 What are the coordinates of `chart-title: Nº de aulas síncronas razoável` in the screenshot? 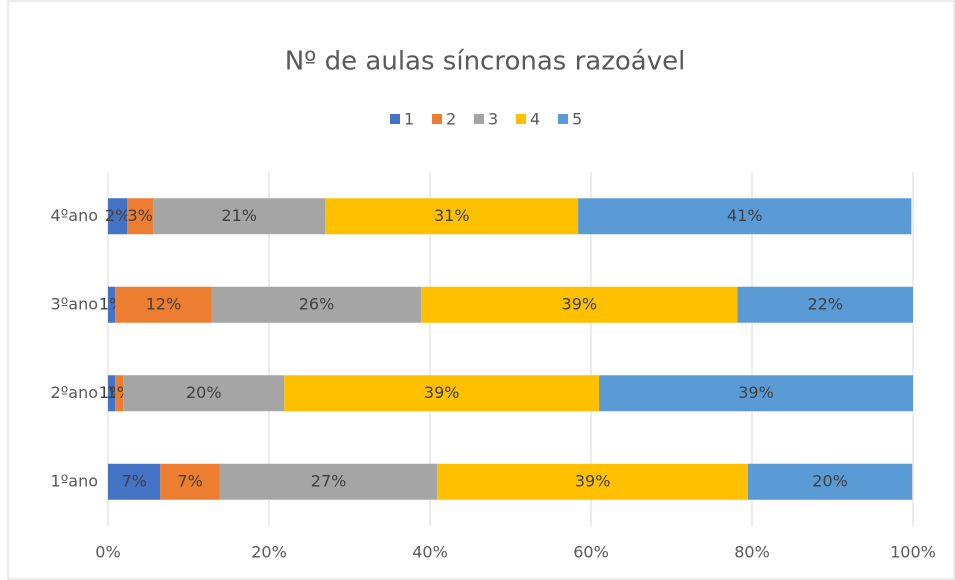 It's located at (485, 62).